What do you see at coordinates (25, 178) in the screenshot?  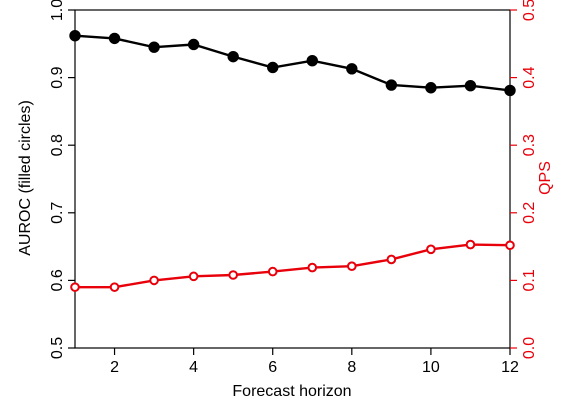 I see `y-axis-left-label: AUROC (filled circles)` at bounding box center [25, 178].